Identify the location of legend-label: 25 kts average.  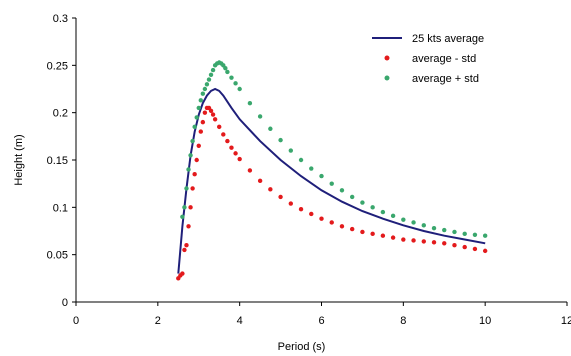
(448, 39).